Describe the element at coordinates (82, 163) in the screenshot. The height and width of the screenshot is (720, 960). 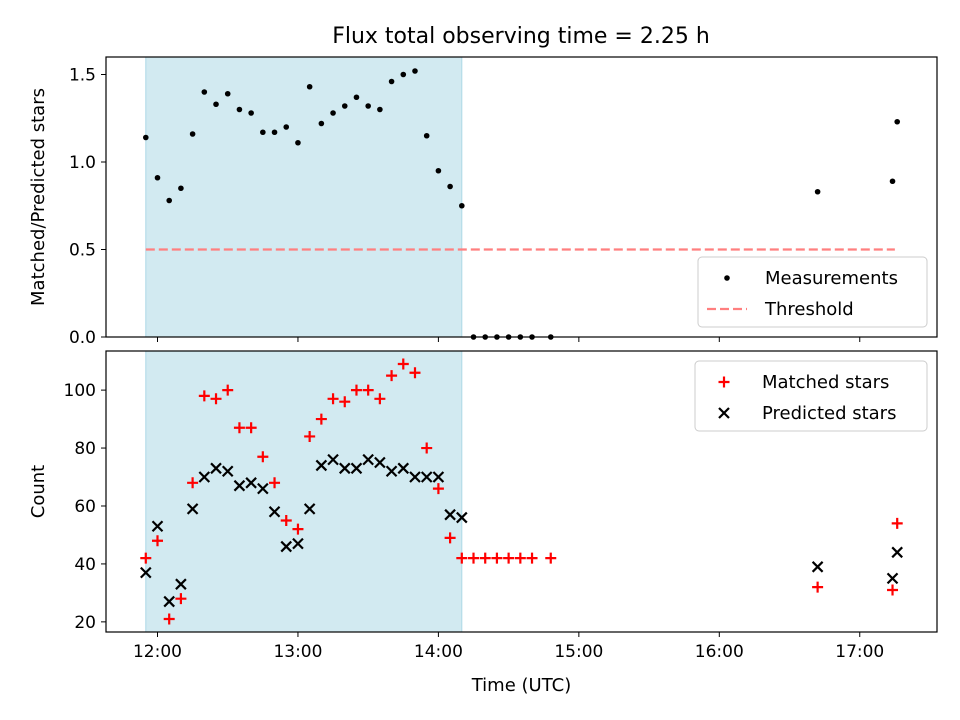
I see `y-tick-label: 1.0` at that location.